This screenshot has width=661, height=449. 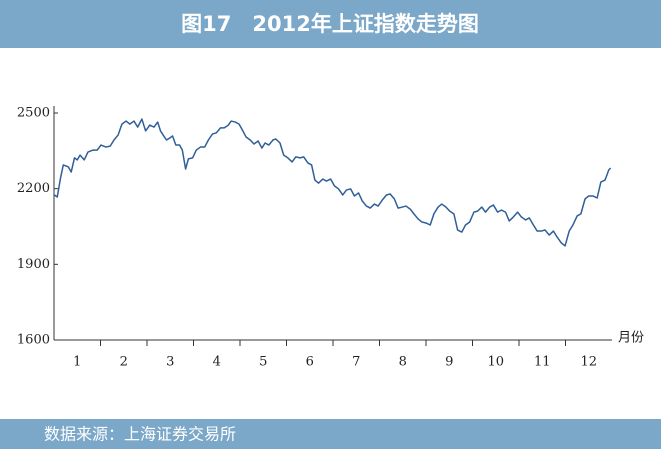 I want to click on y-tick-label: 2200, so click(x=33, y=188).